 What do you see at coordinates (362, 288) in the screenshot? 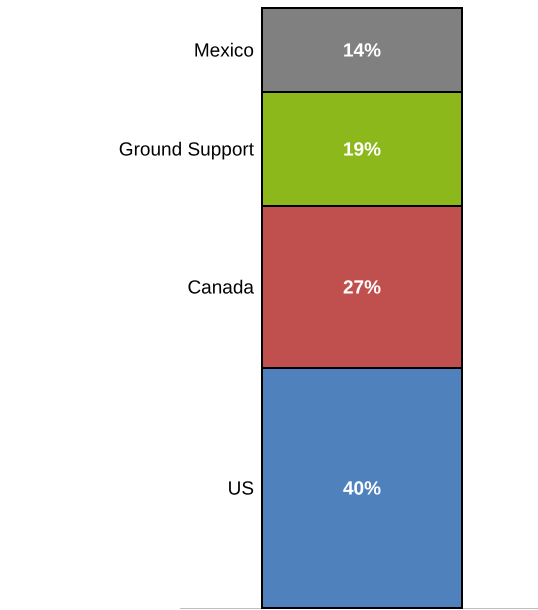
I see `data-label: 27%` at bounding box center [362, 288].